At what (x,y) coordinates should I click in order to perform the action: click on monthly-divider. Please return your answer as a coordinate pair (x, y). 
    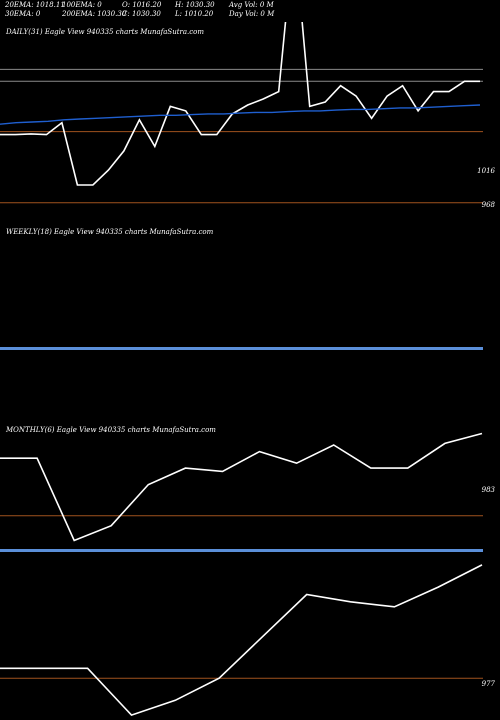
    Looking at the image, I should click on (241, 550).